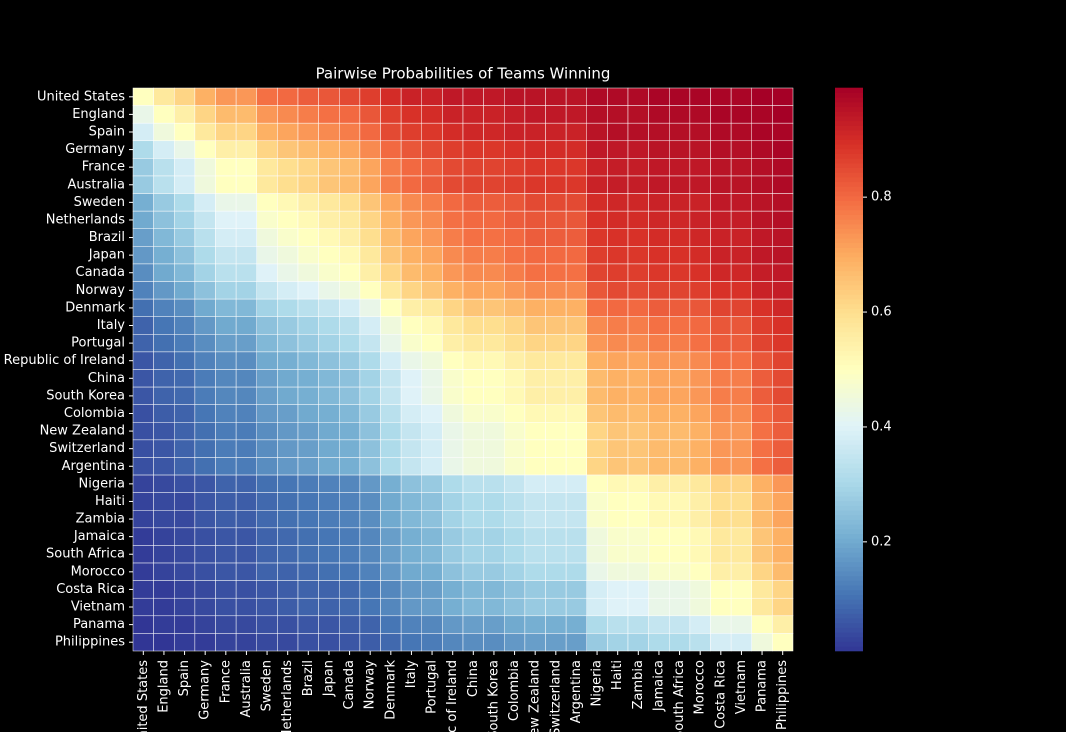  What do you see at coordinates (287, 696) in the screenshot?
I see `x-tick-label: Netherlands` at bounding box center [287, 696].